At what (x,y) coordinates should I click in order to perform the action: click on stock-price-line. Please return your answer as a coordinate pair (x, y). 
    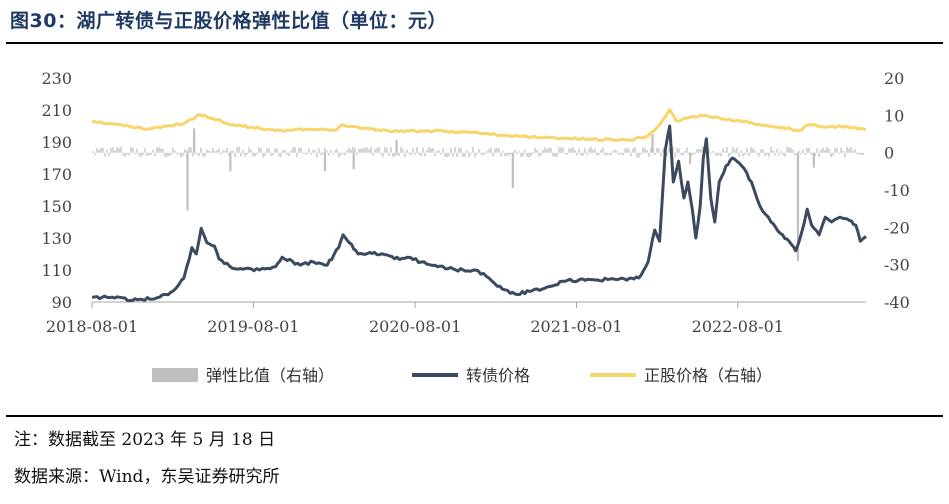
    Looking at the image, I should click on (479, 125).